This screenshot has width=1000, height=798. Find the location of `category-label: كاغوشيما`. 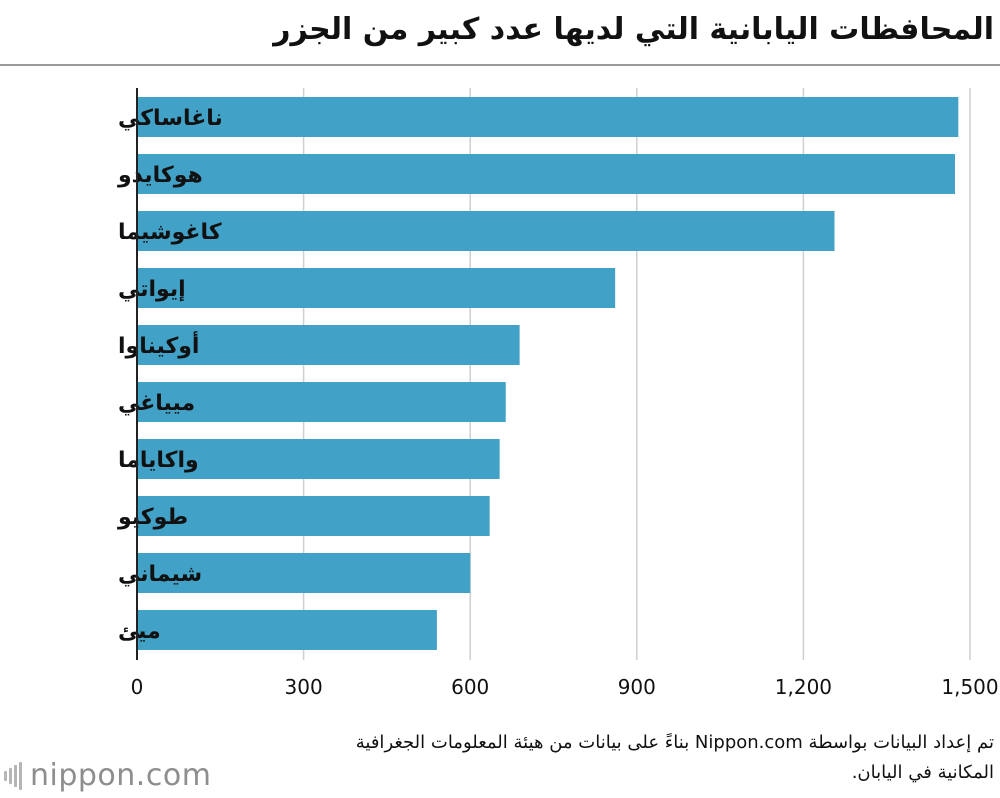

category-label: كاغوشيما is located at coordinates (170, 232).